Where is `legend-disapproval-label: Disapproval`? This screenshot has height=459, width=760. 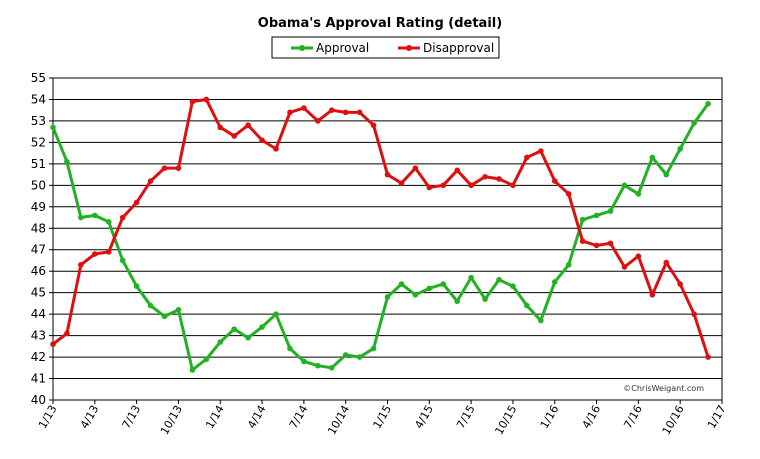
legend-disapproval-label: Disapproval is located at coordinates (458, 48).